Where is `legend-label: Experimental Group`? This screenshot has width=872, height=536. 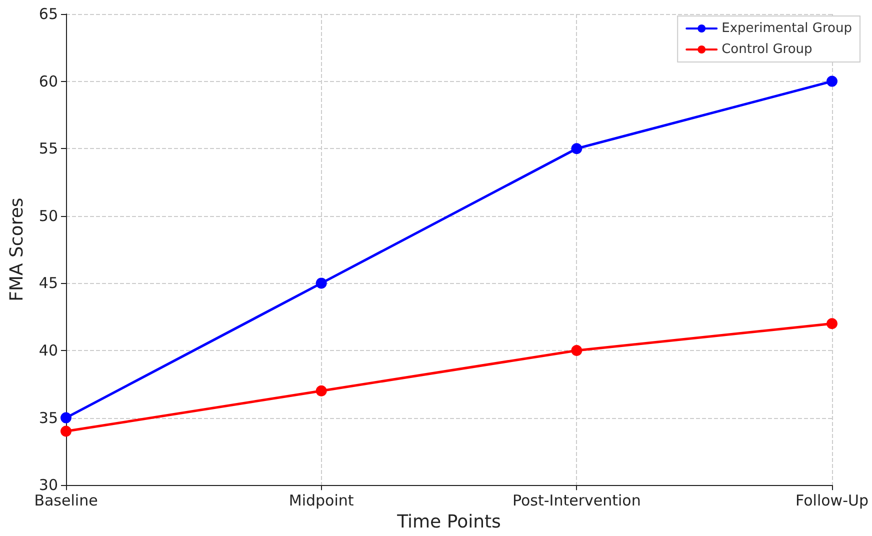 legend-label: Experimental Group is located at coordinates (787, 28).